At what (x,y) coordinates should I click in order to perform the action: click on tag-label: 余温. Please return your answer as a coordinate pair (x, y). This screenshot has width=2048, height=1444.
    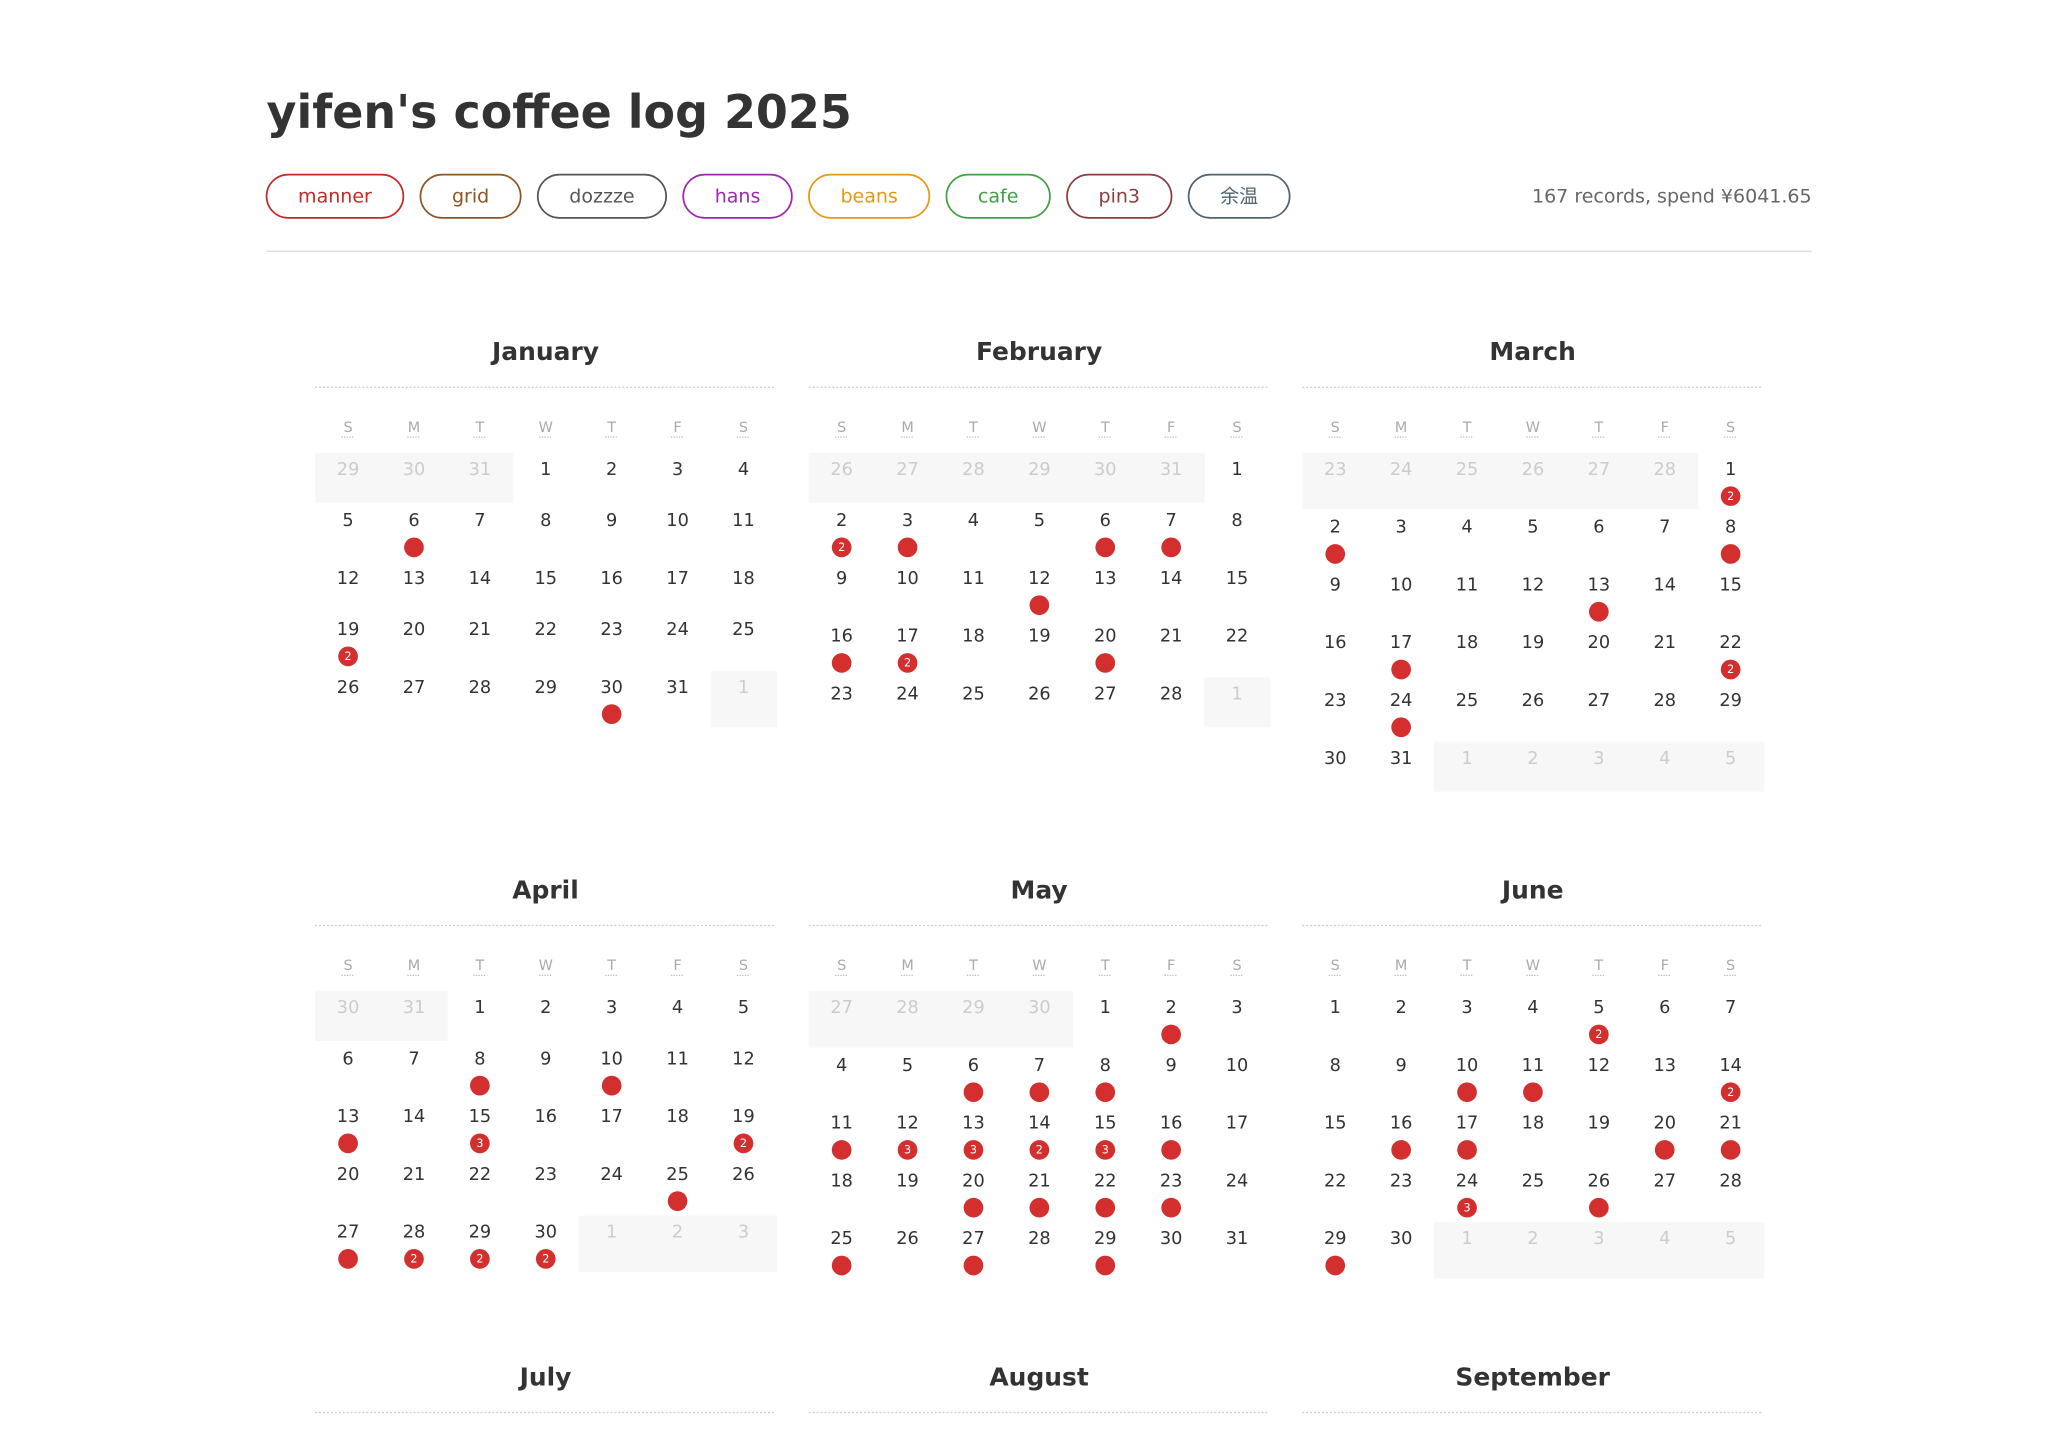
    Looking at the image, I should click on (1239, 196).